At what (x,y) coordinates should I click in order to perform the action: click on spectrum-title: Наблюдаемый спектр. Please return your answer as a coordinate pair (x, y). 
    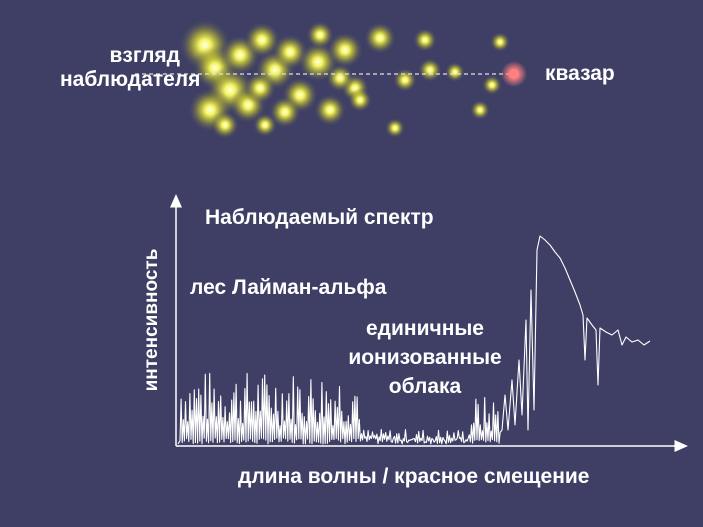
    Looking at the image, I should click on (319, 217).